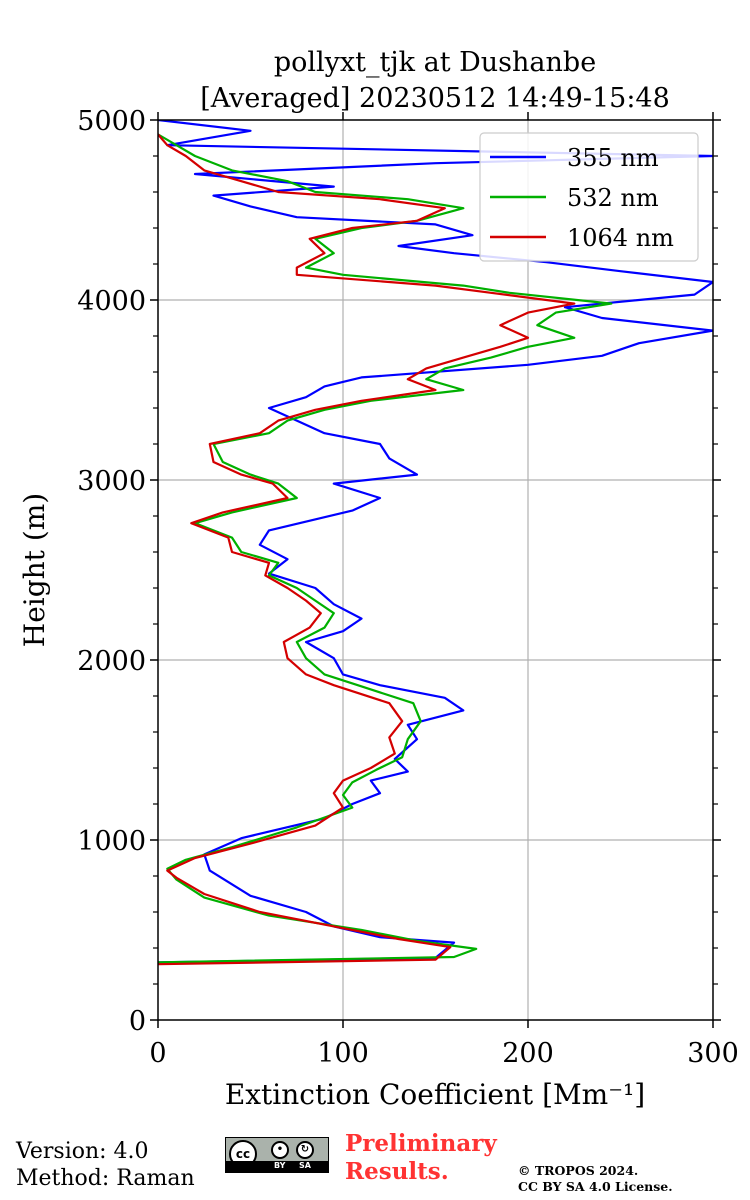  Describe the element at coordinates (343, 1053) in the screenshot. I see `x-tick-label-1: 100` at that location.